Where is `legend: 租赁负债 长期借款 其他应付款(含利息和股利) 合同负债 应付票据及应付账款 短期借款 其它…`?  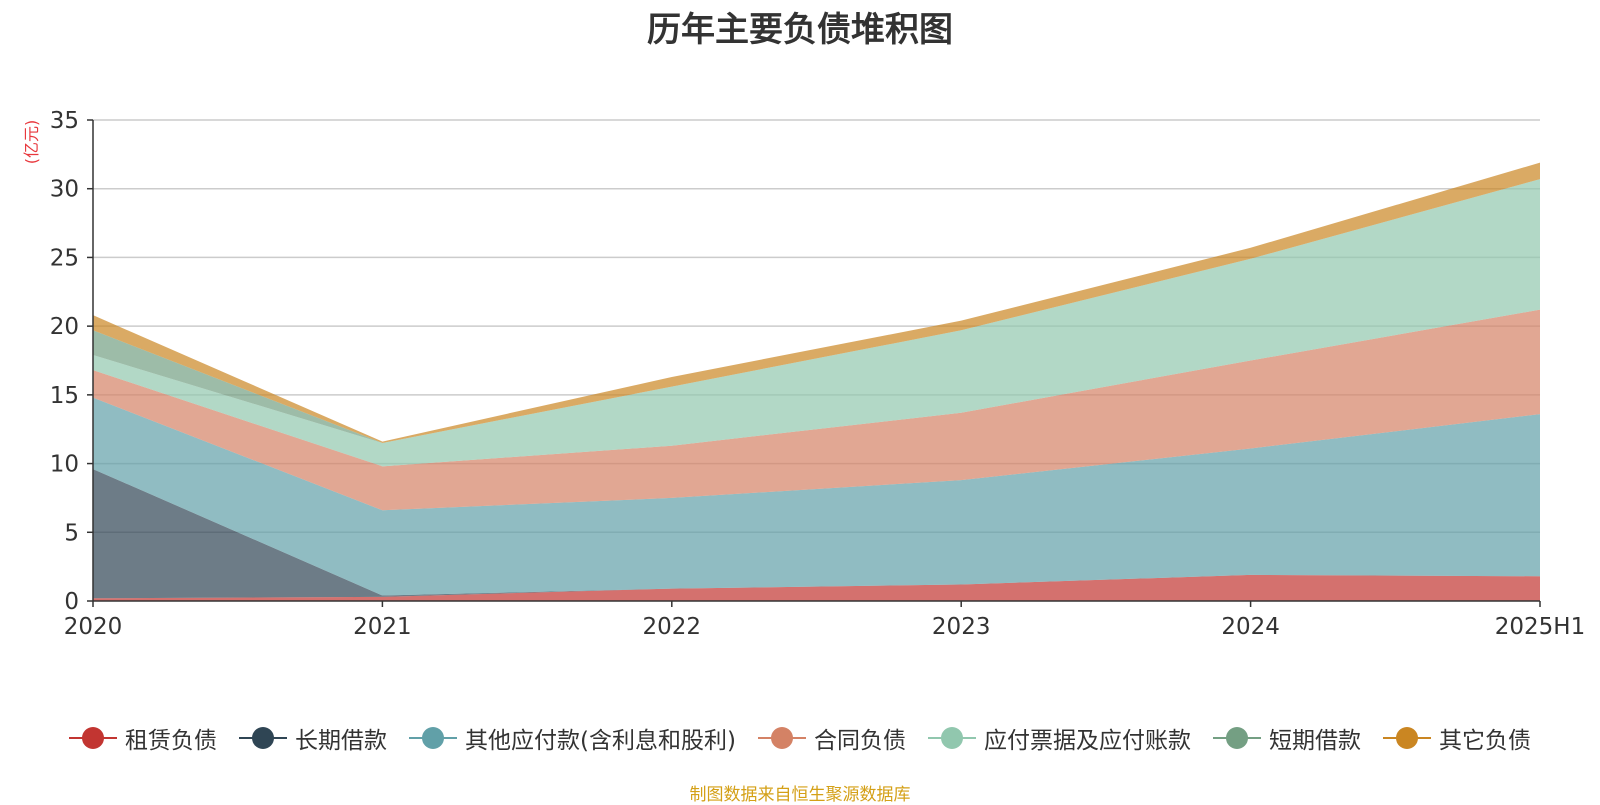
legend: 租赁负债 长期借款 其他应付款(含利息和股利) 合同负债 应付票据及应付账款 短期借款 其它… is located at coordinates (800, 738).